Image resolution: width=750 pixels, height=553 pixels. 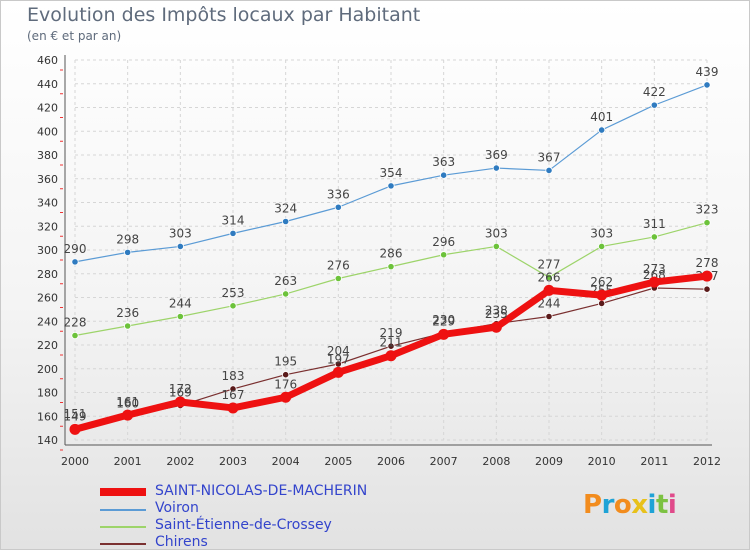 I want to click on data-label: 160, so click(x=127, y=403).